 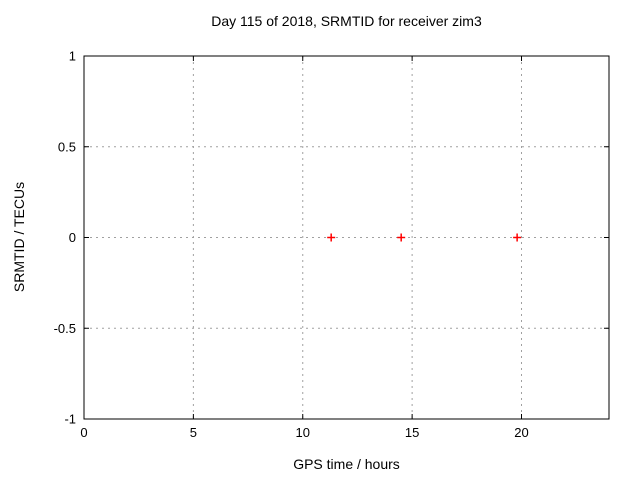 What do you see at coordinates (65, 328) in the screenshot?
I see `y-tick-label: -0.5` at bounding box center [65, 328].